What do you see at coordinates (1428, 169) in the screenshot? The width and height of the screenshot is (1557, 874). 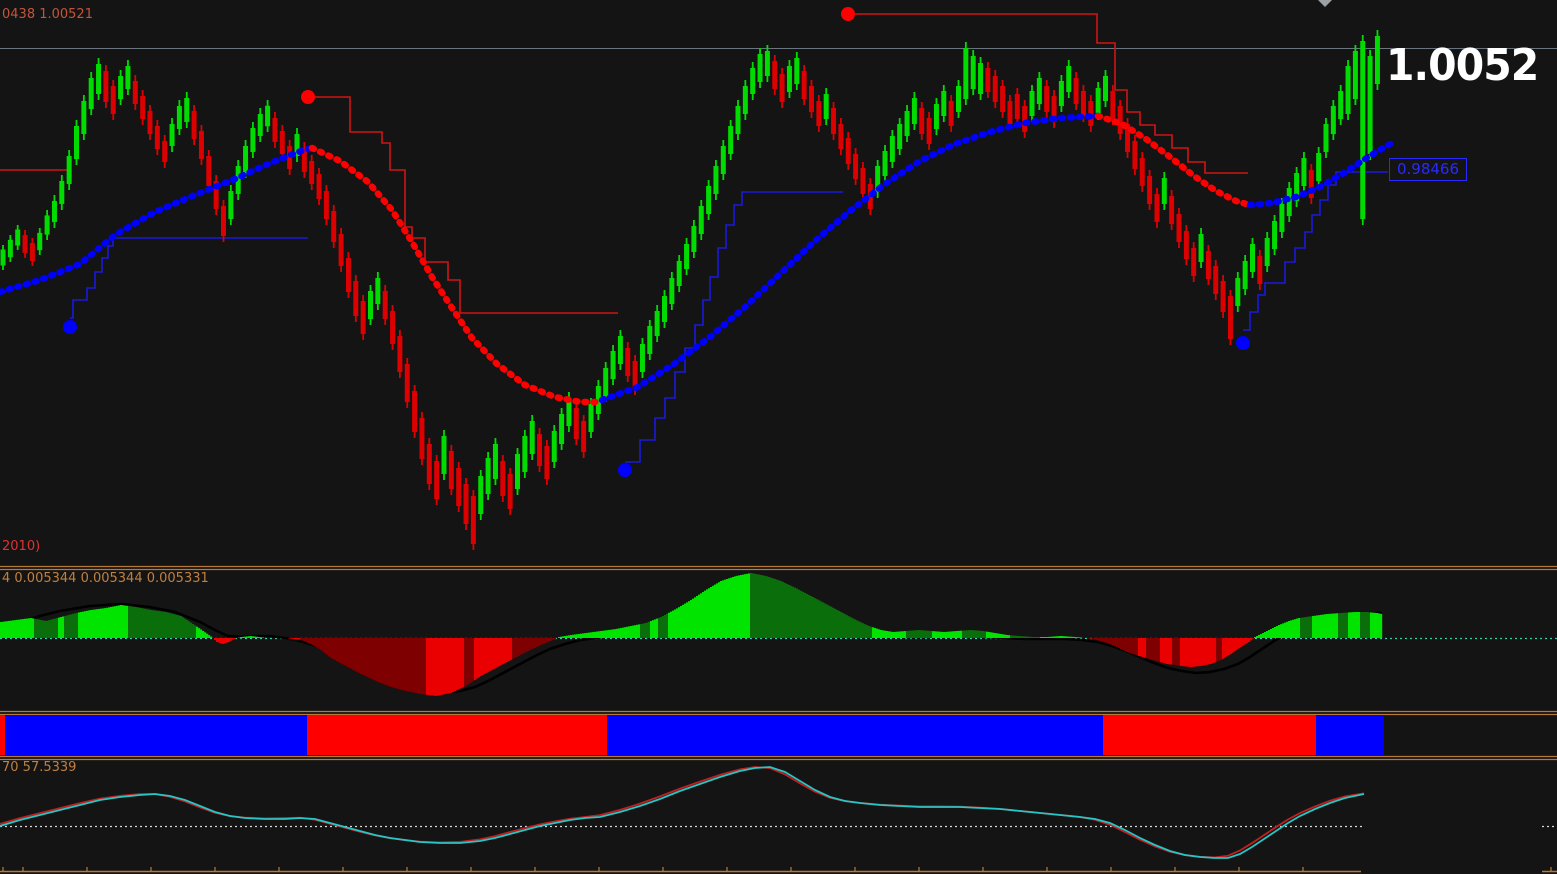 I see `price-level-label: 0.98466` at bounding box center [1428, 169].